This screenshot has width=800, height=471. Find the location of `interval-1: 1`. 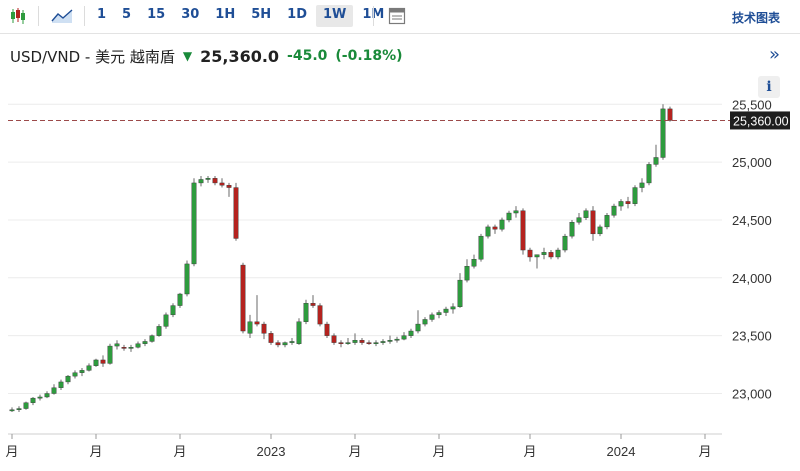

interval-1: 1 is located at coordinates (102, 14).